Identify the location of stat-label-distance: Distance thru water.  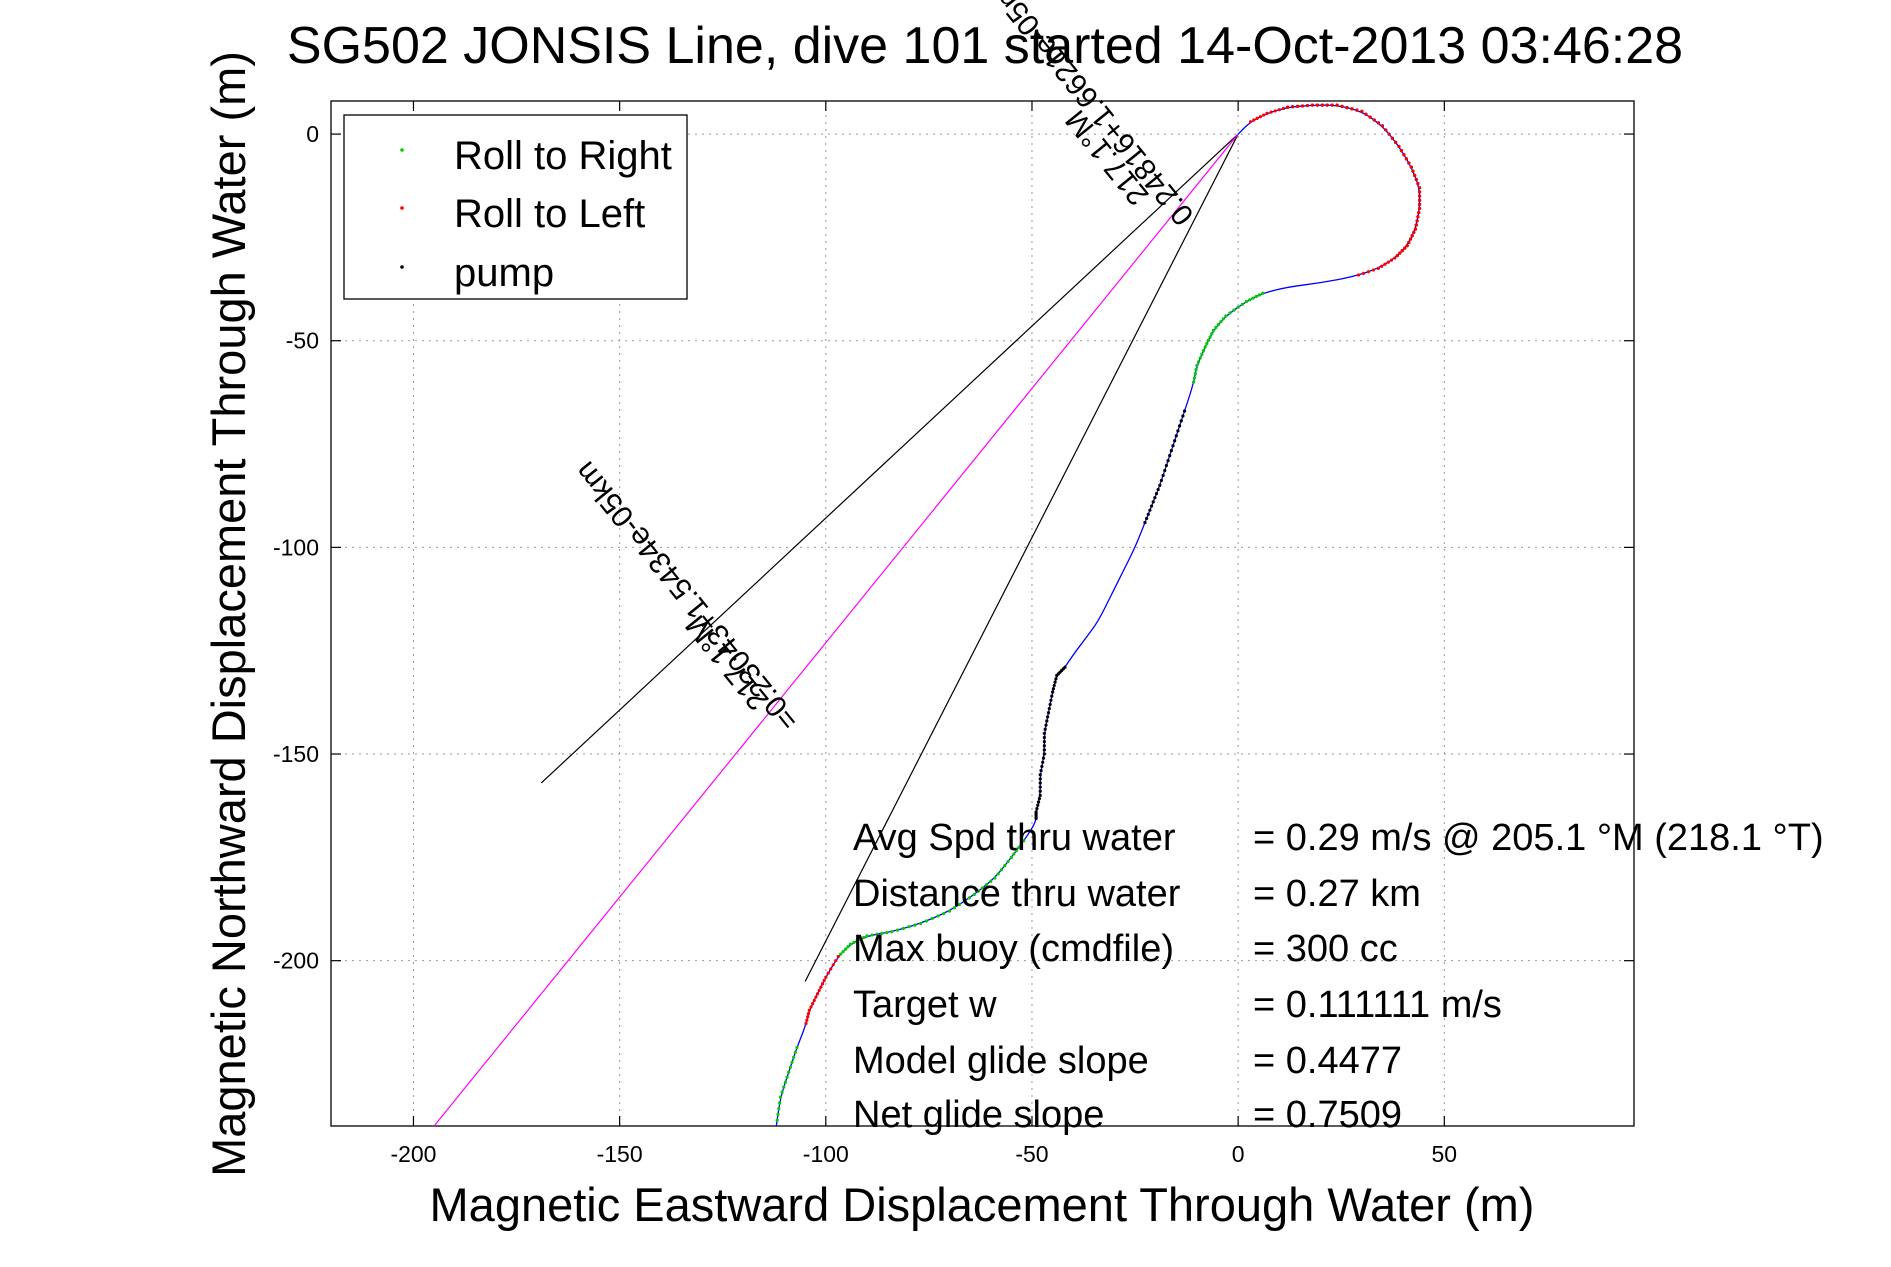
(1017, 894).